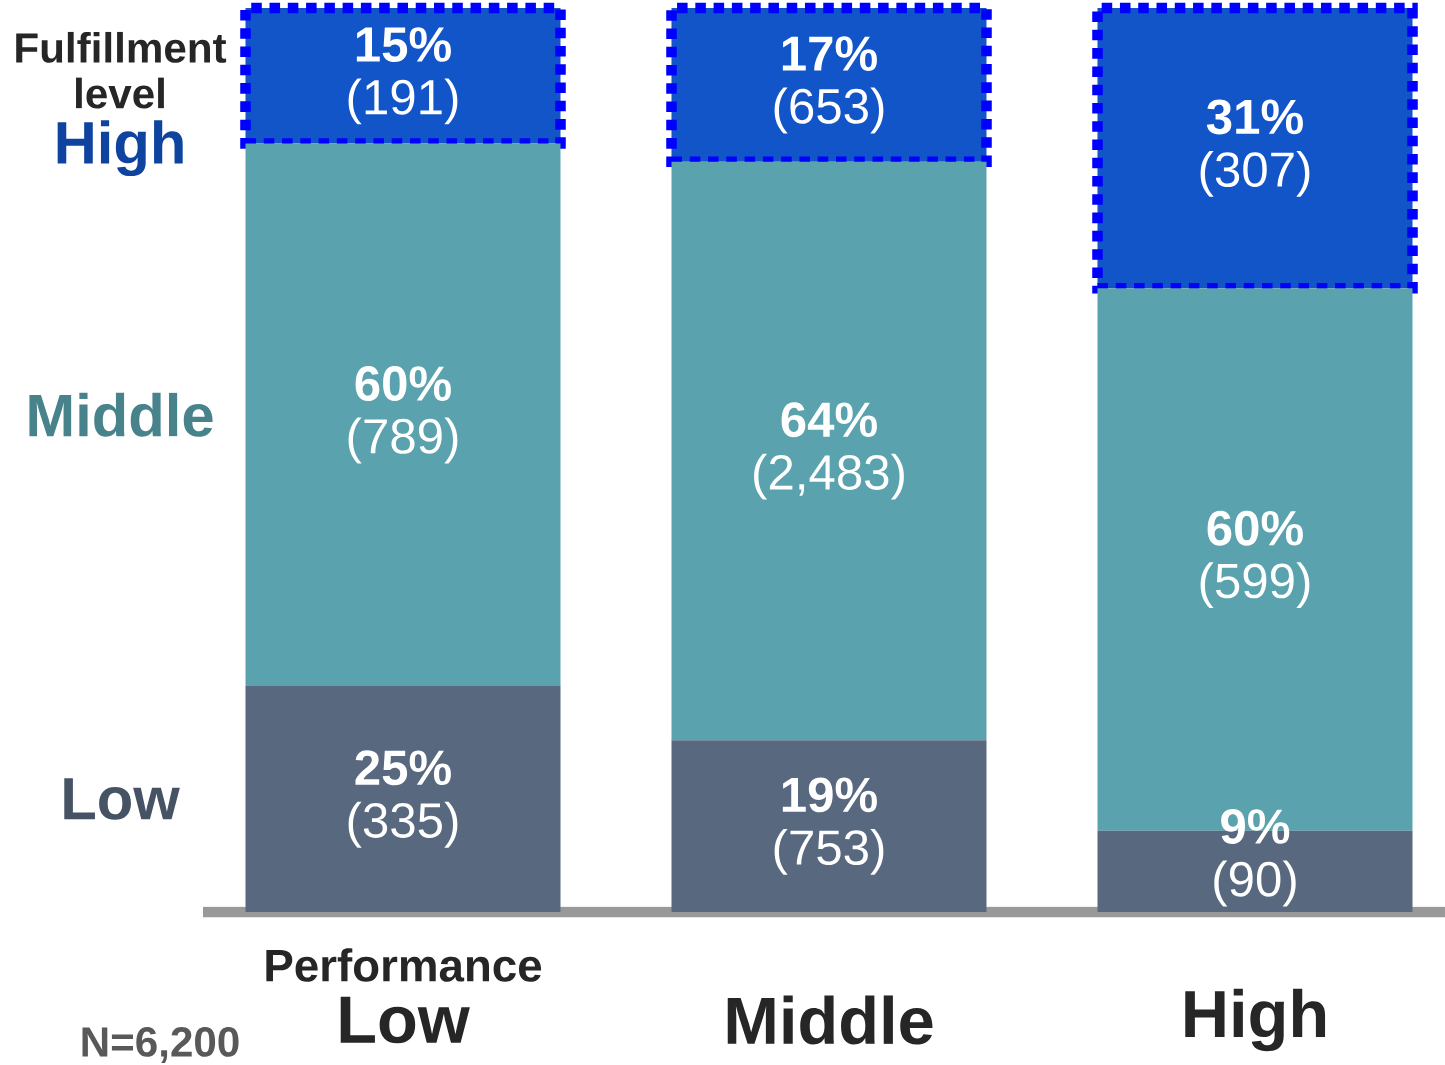  I want to click on x-tick-label: High, so click(1255, 1020).